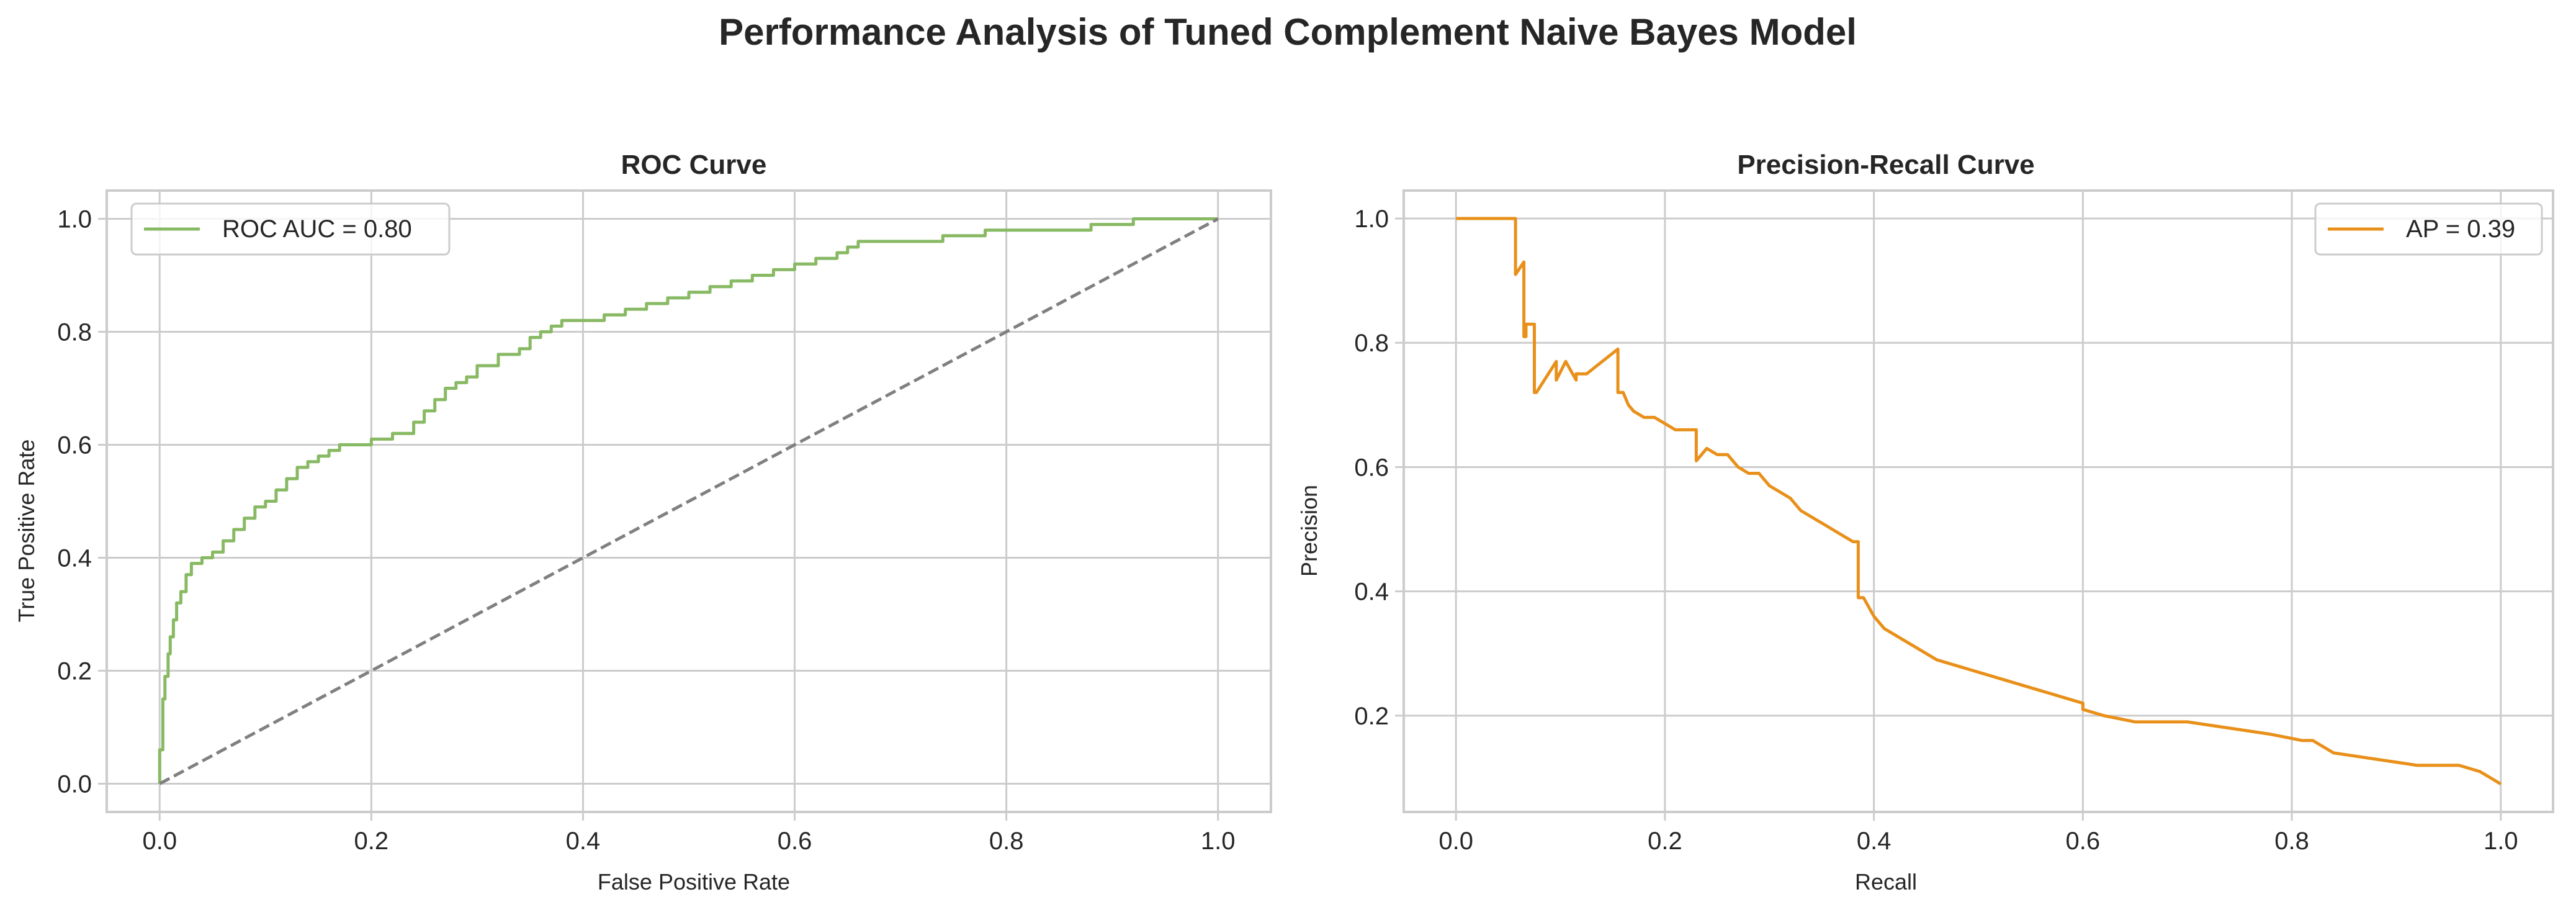 This screenshot has height=915, width=2576. I want to click on roc-legend: ROC AUC = 0.80, so click(290, 229).